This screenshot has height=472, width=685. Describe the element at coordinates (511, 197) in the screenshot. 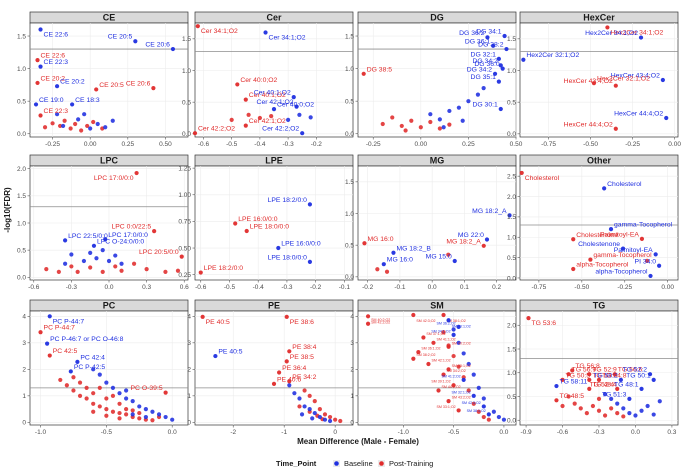

I see `y-tick-label: 2.0` at that location.